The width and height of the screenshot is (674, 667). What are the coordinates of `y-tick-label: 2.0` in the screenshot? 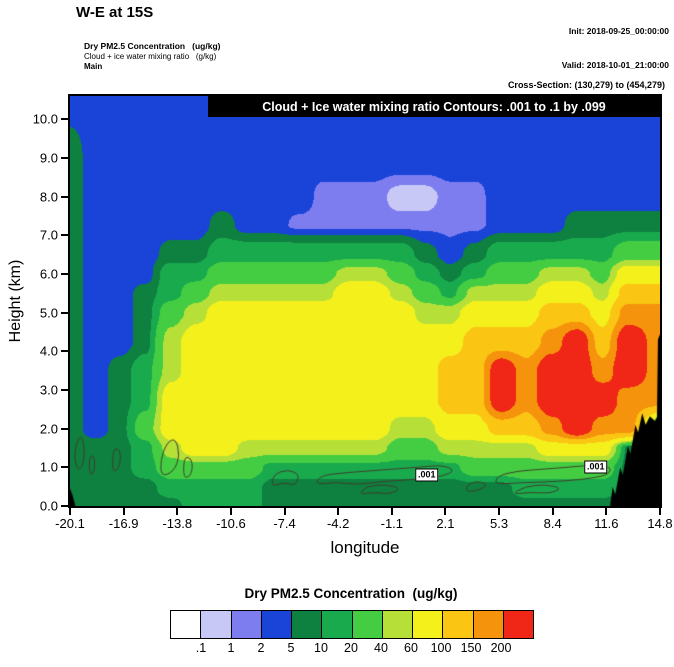 It's located at (48, 429).